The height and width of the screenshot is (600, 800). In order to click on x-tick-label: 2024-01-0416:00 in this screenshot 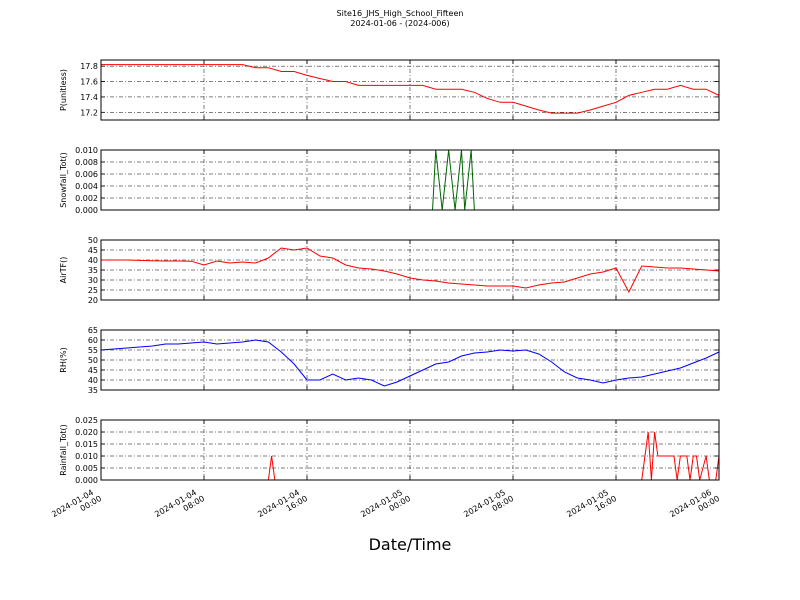, I will do `click(282, 506)`.